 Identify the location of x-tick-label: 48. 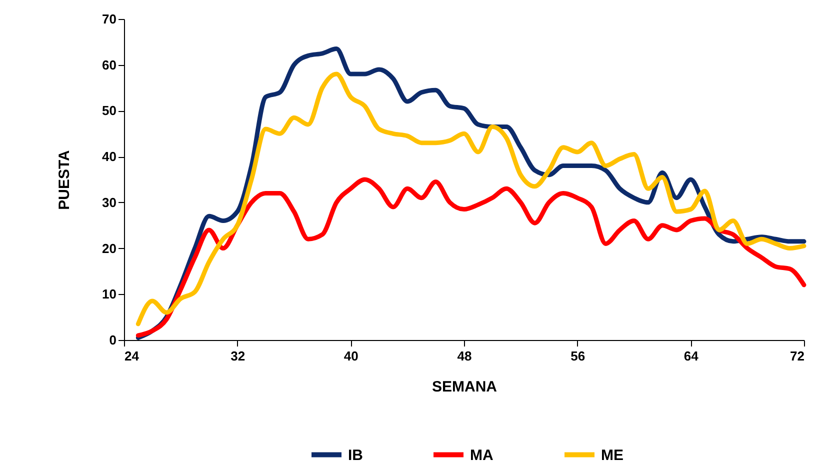
(464, 356).